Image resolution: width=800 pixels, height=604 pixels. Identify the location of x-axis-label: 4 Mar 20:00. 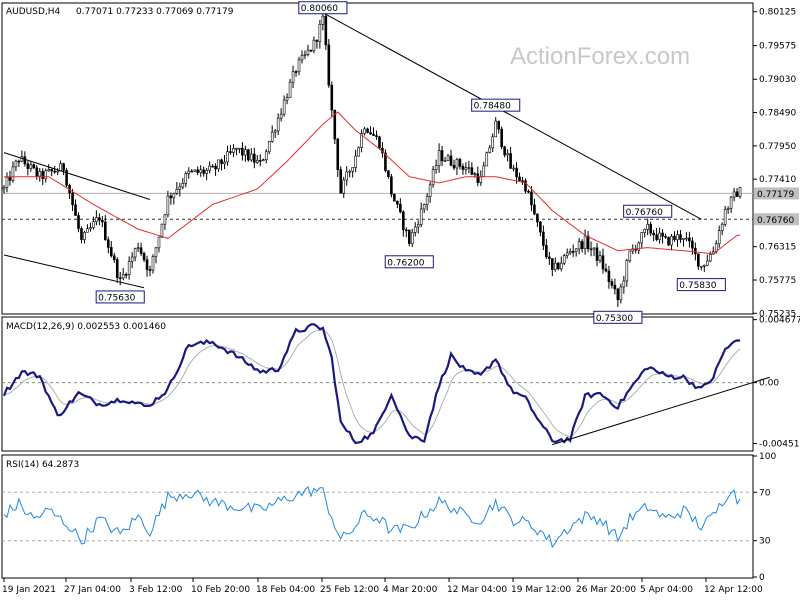
(410, 590).